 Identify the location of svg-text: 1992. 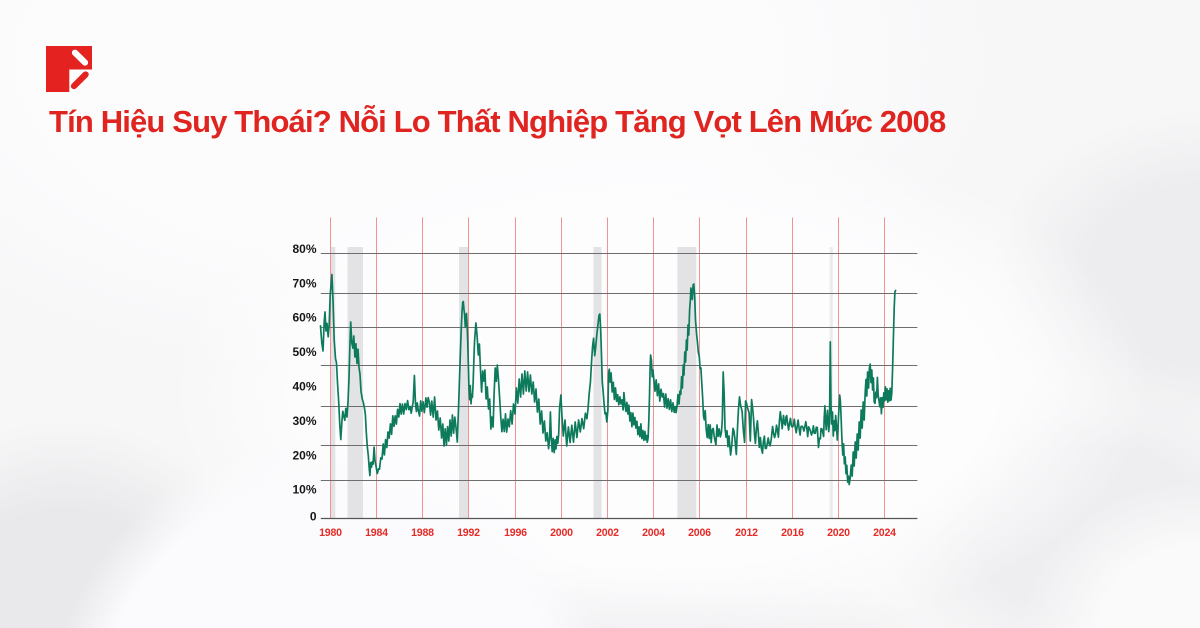
(468, 533).